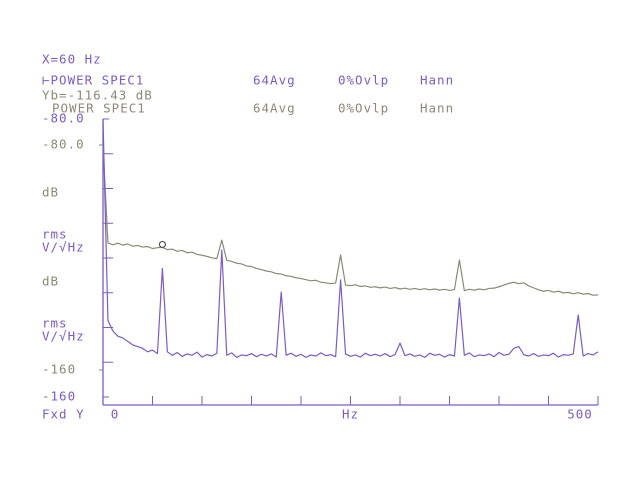 The image size is (621, 484). I want to click on y-tick-label: -80.0, so click(63, 118).